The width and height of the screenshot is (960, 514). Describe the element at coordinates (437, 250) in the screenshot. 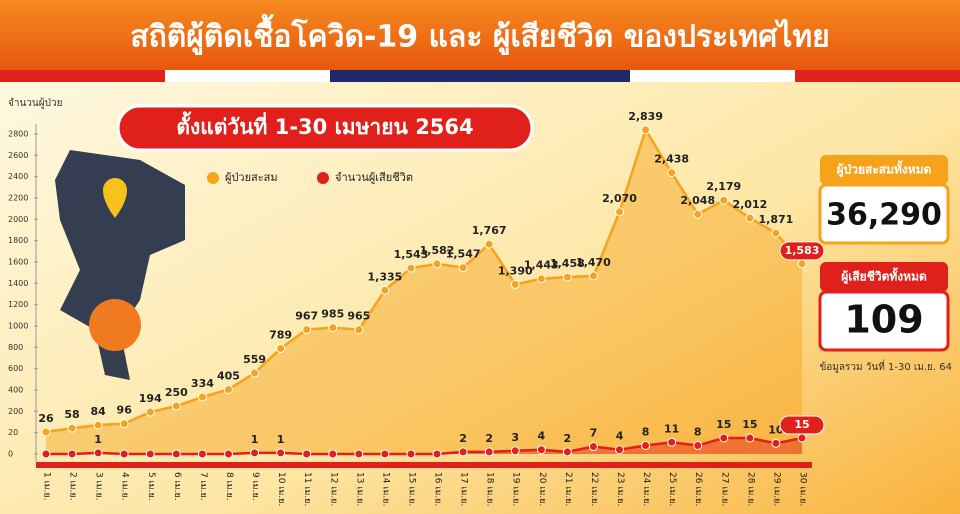

I see `value-label: 1,582` at that location.